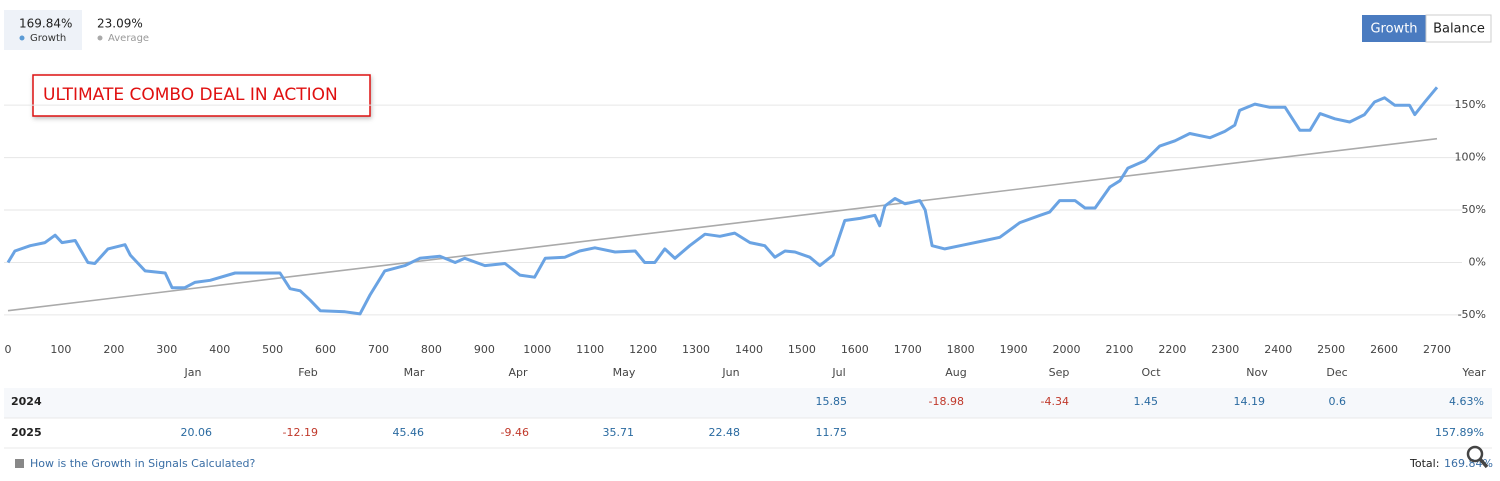 The width and height of the screenshot is (1500, 481). Describe the element at coordinates (8, 349) in the screenshot. I see `x-tick-label: 0` at that location.